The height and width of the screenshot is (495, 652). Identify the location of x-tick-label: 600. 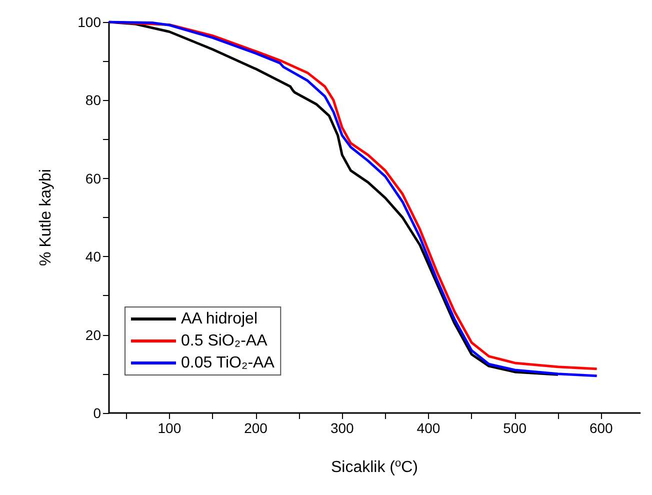
(601, 428).